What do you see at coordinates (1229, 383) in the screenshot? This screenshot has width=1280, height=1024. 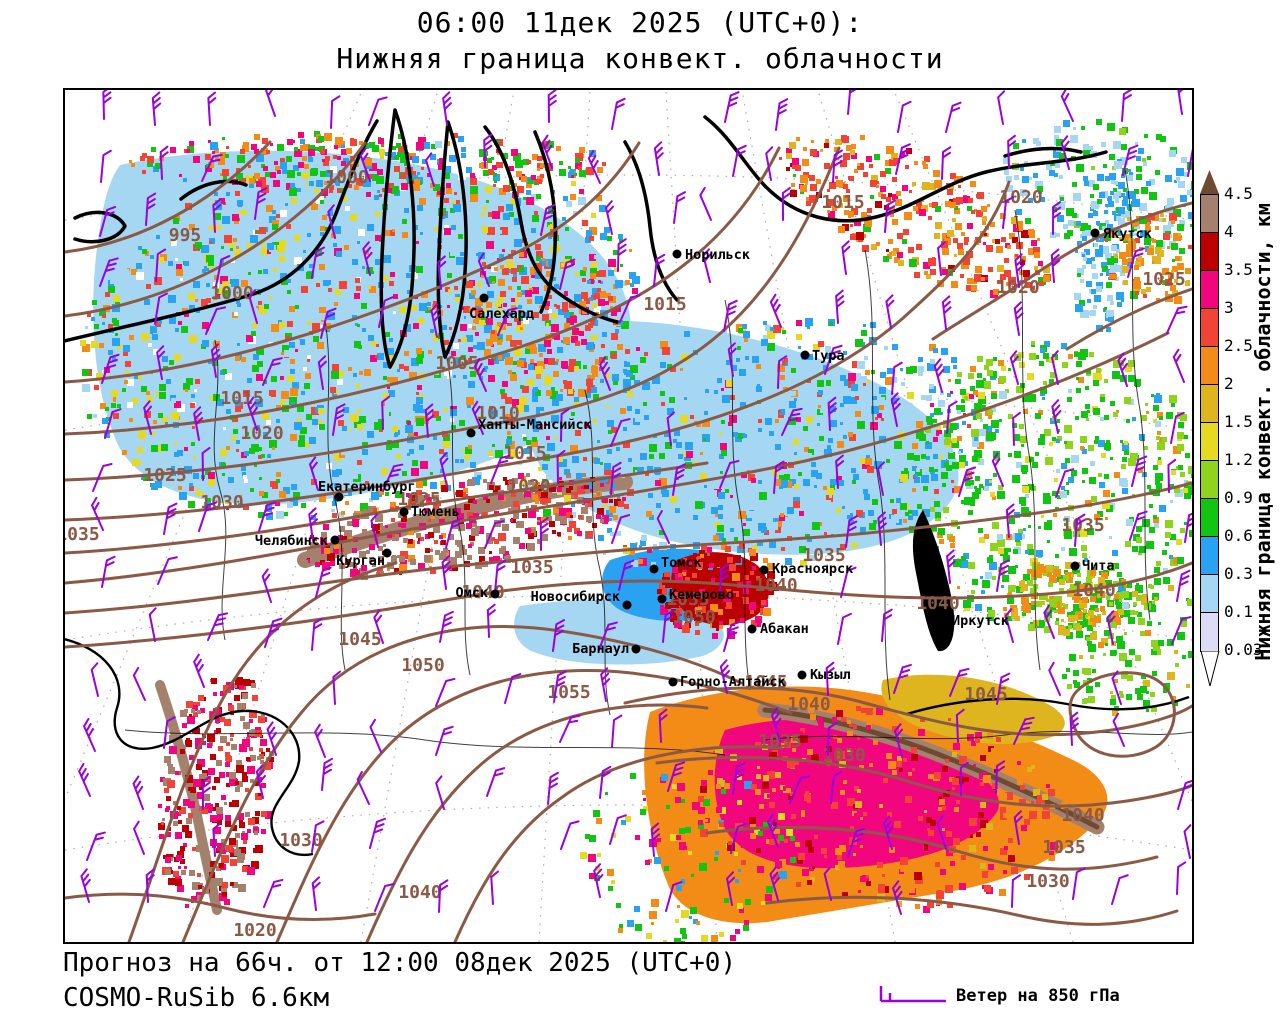 I see `colorbar-tick: 2` at bounding box center [1229, 383].